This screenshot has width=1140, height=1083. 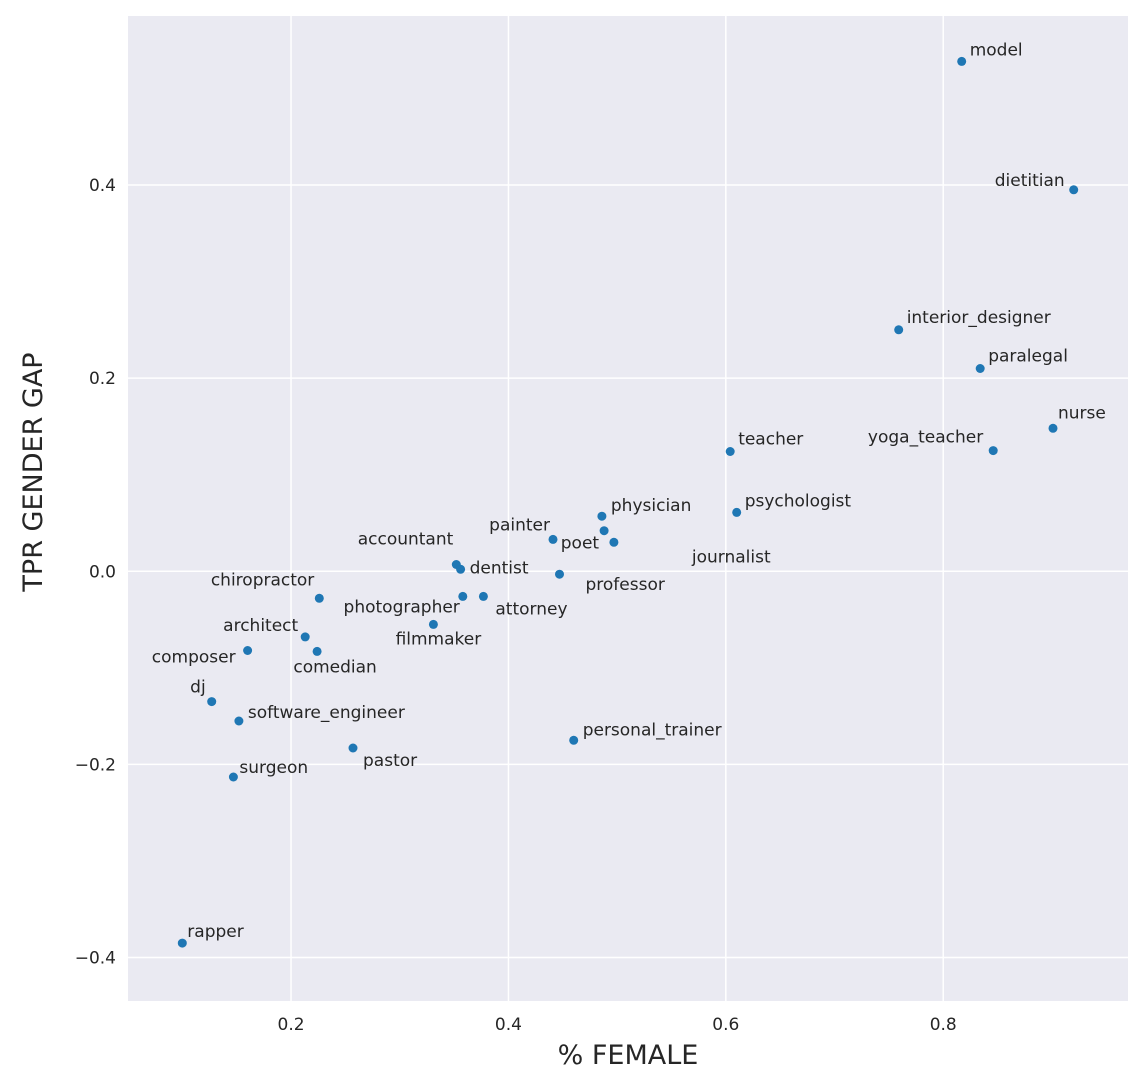 I want to click on y-tick-label-0.2: 0.2, so click(x=102, y=379).